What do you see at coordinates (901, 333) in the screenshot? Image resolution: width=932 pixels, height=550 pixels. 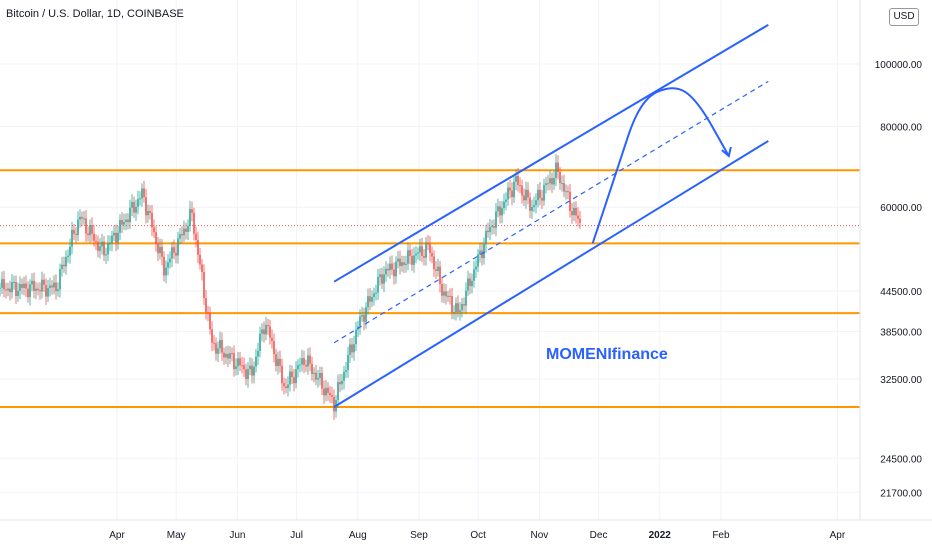 I see `y-tick-label: 38500.00` at bounding box center [901, 333].